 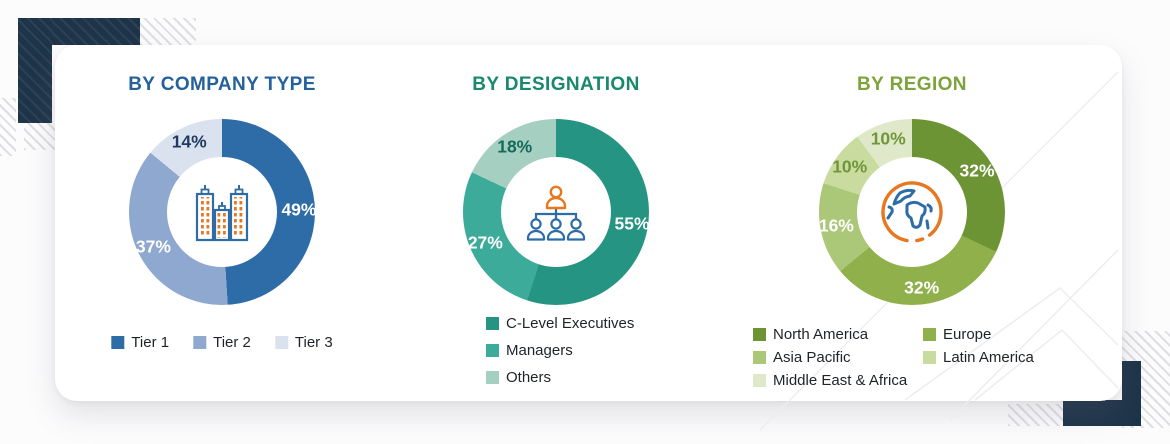 I want to click on legend-label: North America, so click(x=821, y=334).